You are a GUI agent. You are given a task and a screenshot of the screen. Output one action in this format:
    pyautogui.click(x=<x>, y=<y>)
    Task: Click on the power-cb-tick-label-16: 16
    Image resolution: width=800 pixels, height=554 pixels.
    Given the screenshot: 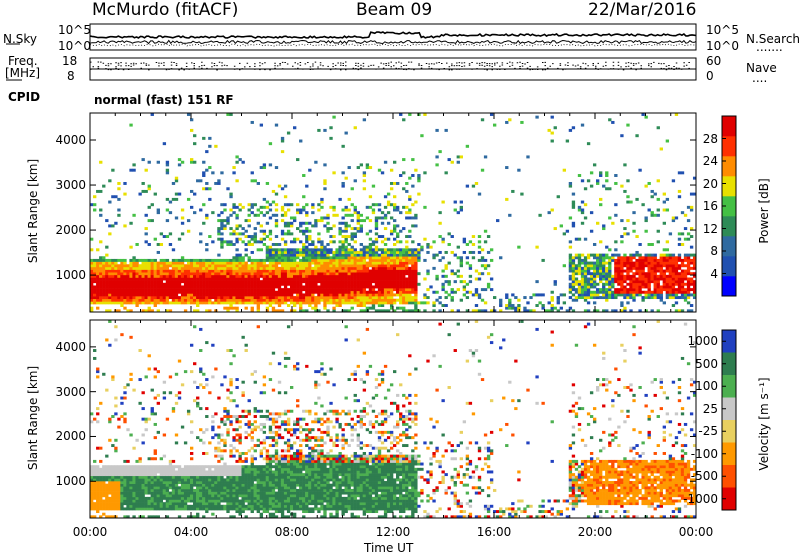 What is the action you would take?
    pyautogui.click(x=710, y=206)
    